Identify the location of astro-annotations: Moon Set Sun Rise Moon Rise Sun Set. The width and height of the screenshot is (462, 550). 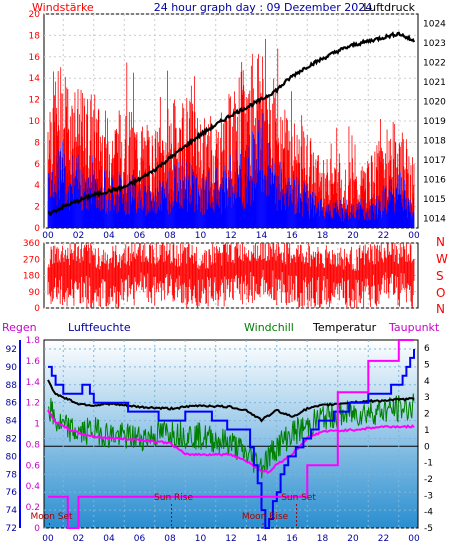
(173, 510).